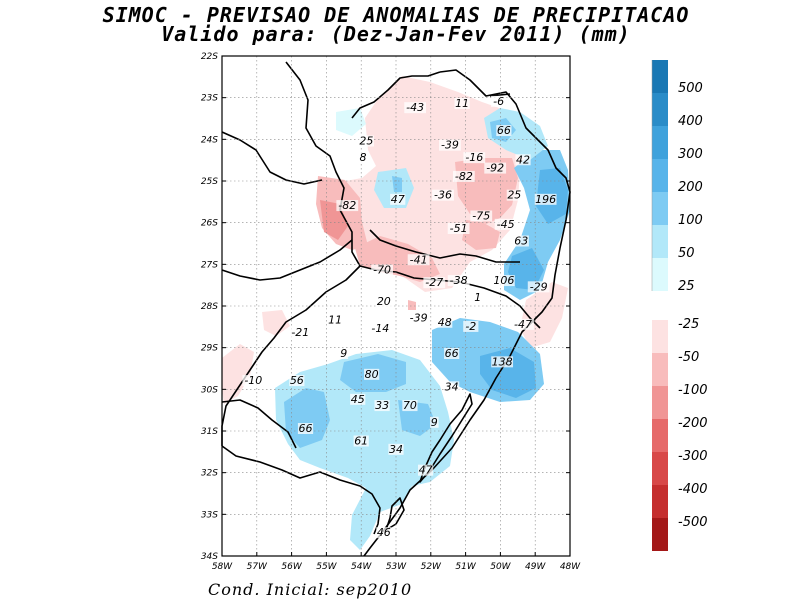 The image size is (792, 612). I want to click on parana-north-border, so click(396, 95).